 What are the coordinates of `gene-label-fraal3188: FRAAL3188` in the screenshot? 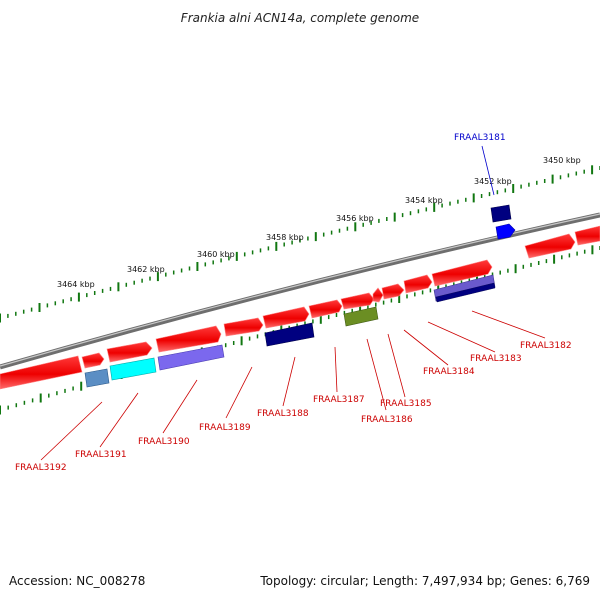 It's located at (283, 414).